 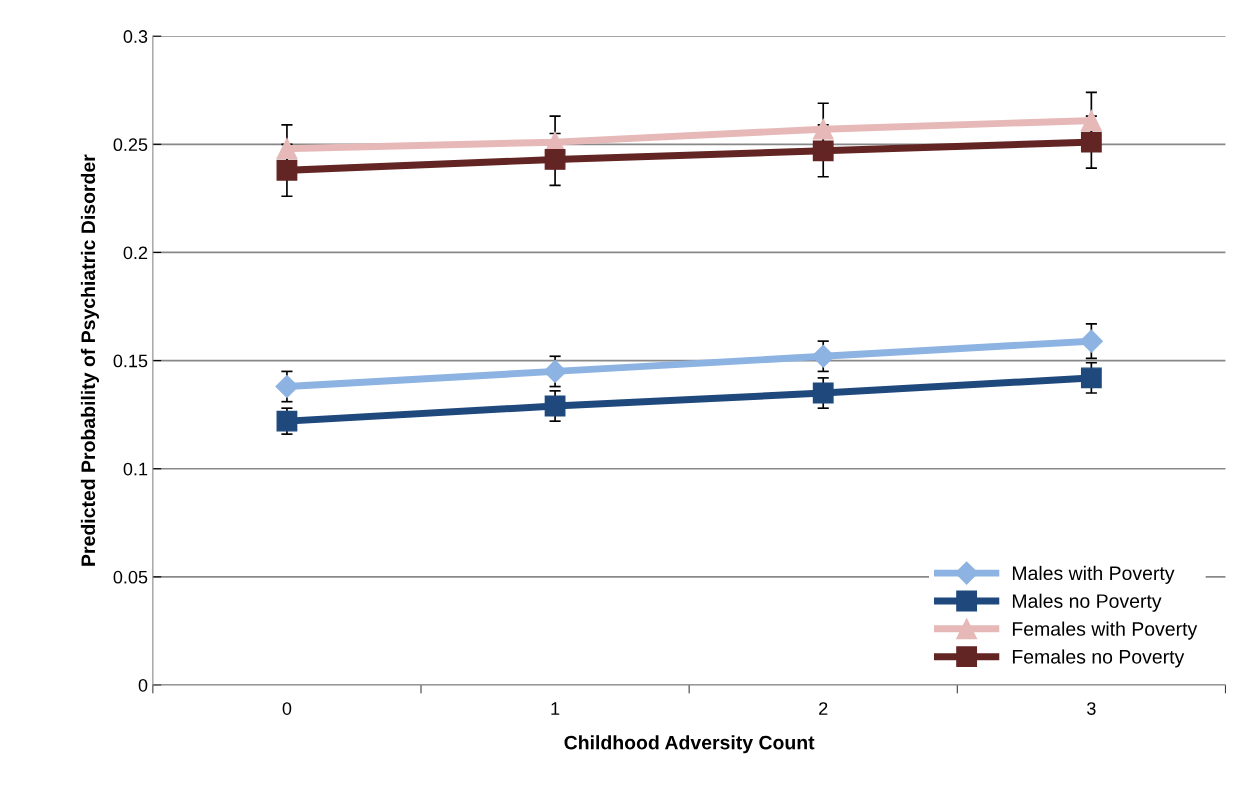 What do you see at coordinates (135, 36) in the screenshot?
I see `y-tick-label: 0.3` at bounding box center [135, 36].